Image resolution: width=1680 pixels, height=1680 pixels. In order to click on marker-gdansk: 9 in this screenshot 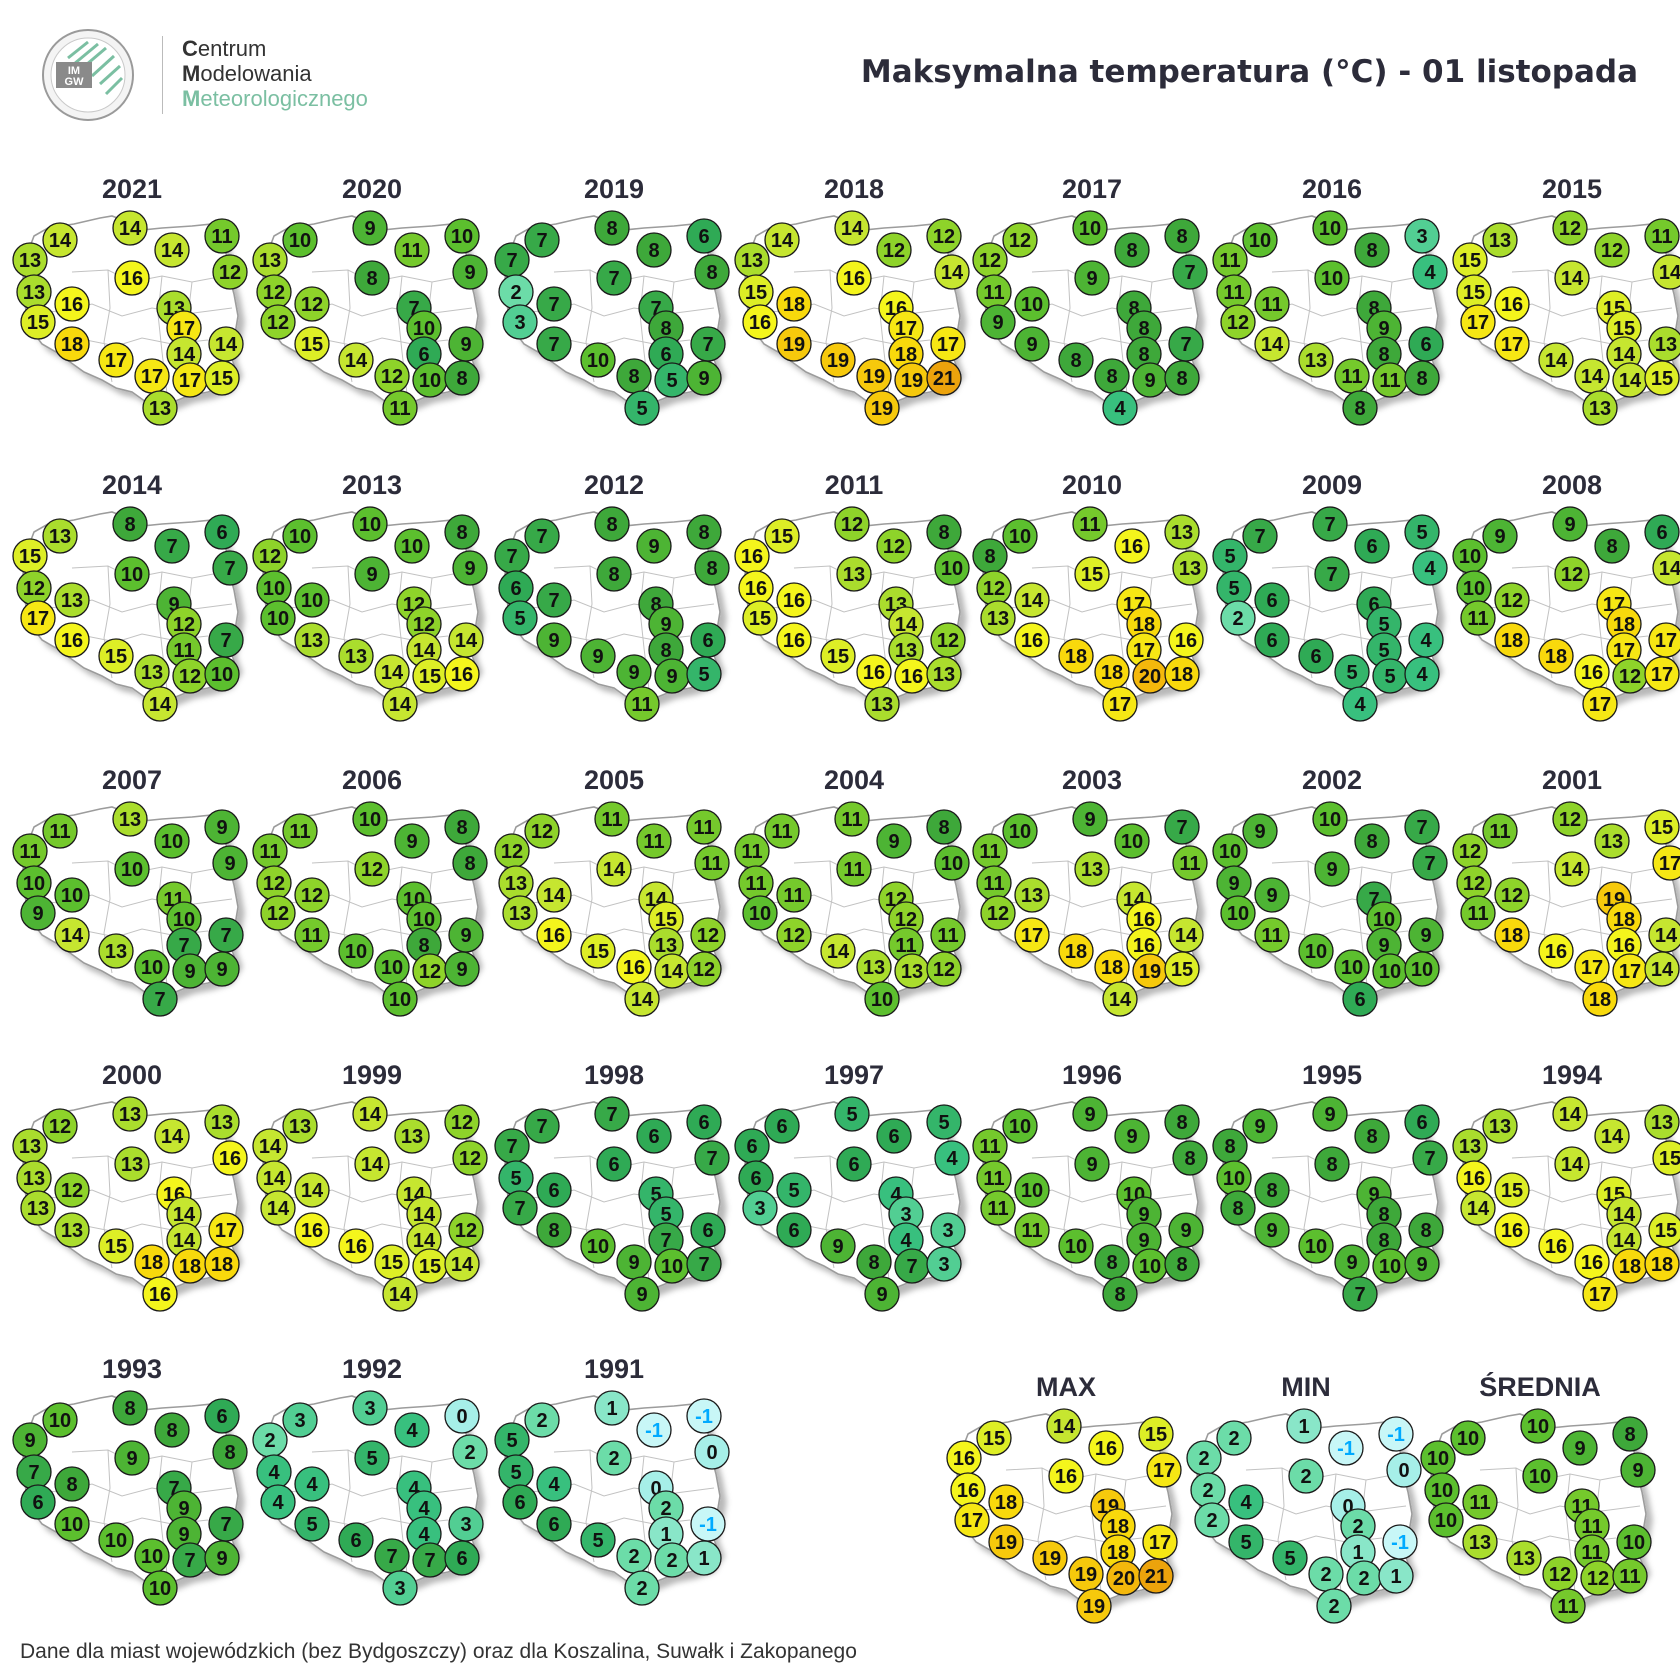, I will do `click(1090, 819)`.